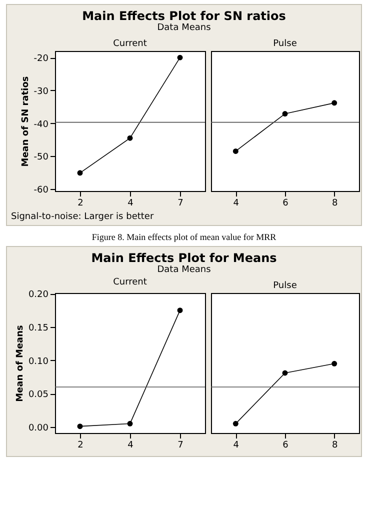 The height and width of the screenshot is (514, 368). I want to click on chart-title: Main Effects Plot for Means, so click(184, 258).